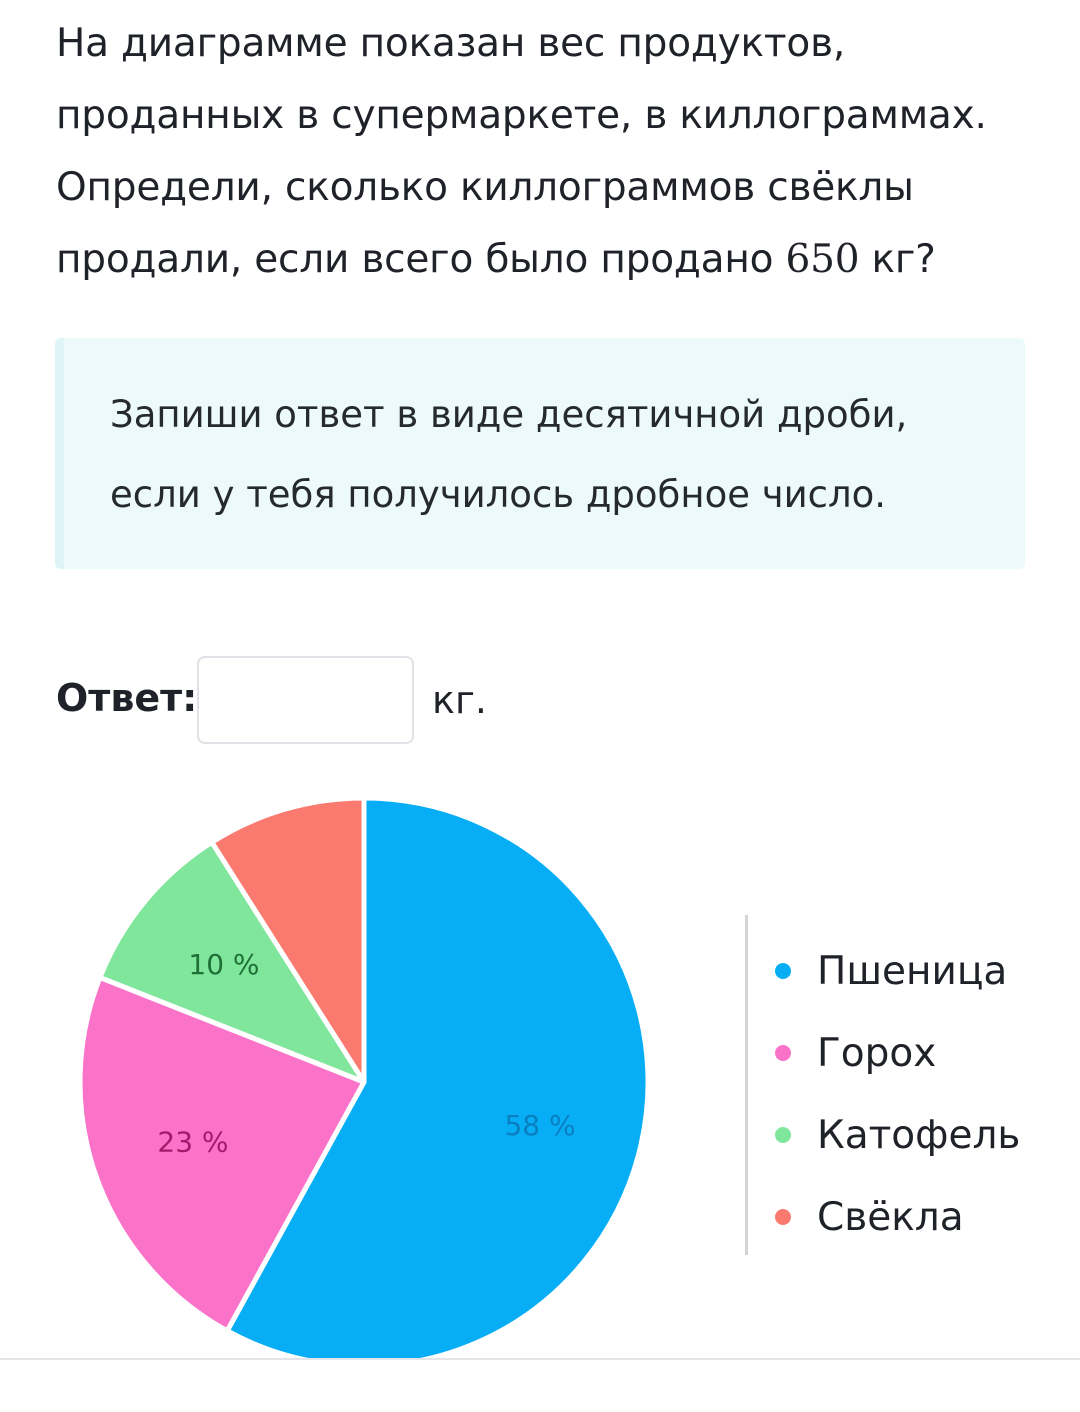  I want to click on slice-label: 58 %, so click(539, 1125).